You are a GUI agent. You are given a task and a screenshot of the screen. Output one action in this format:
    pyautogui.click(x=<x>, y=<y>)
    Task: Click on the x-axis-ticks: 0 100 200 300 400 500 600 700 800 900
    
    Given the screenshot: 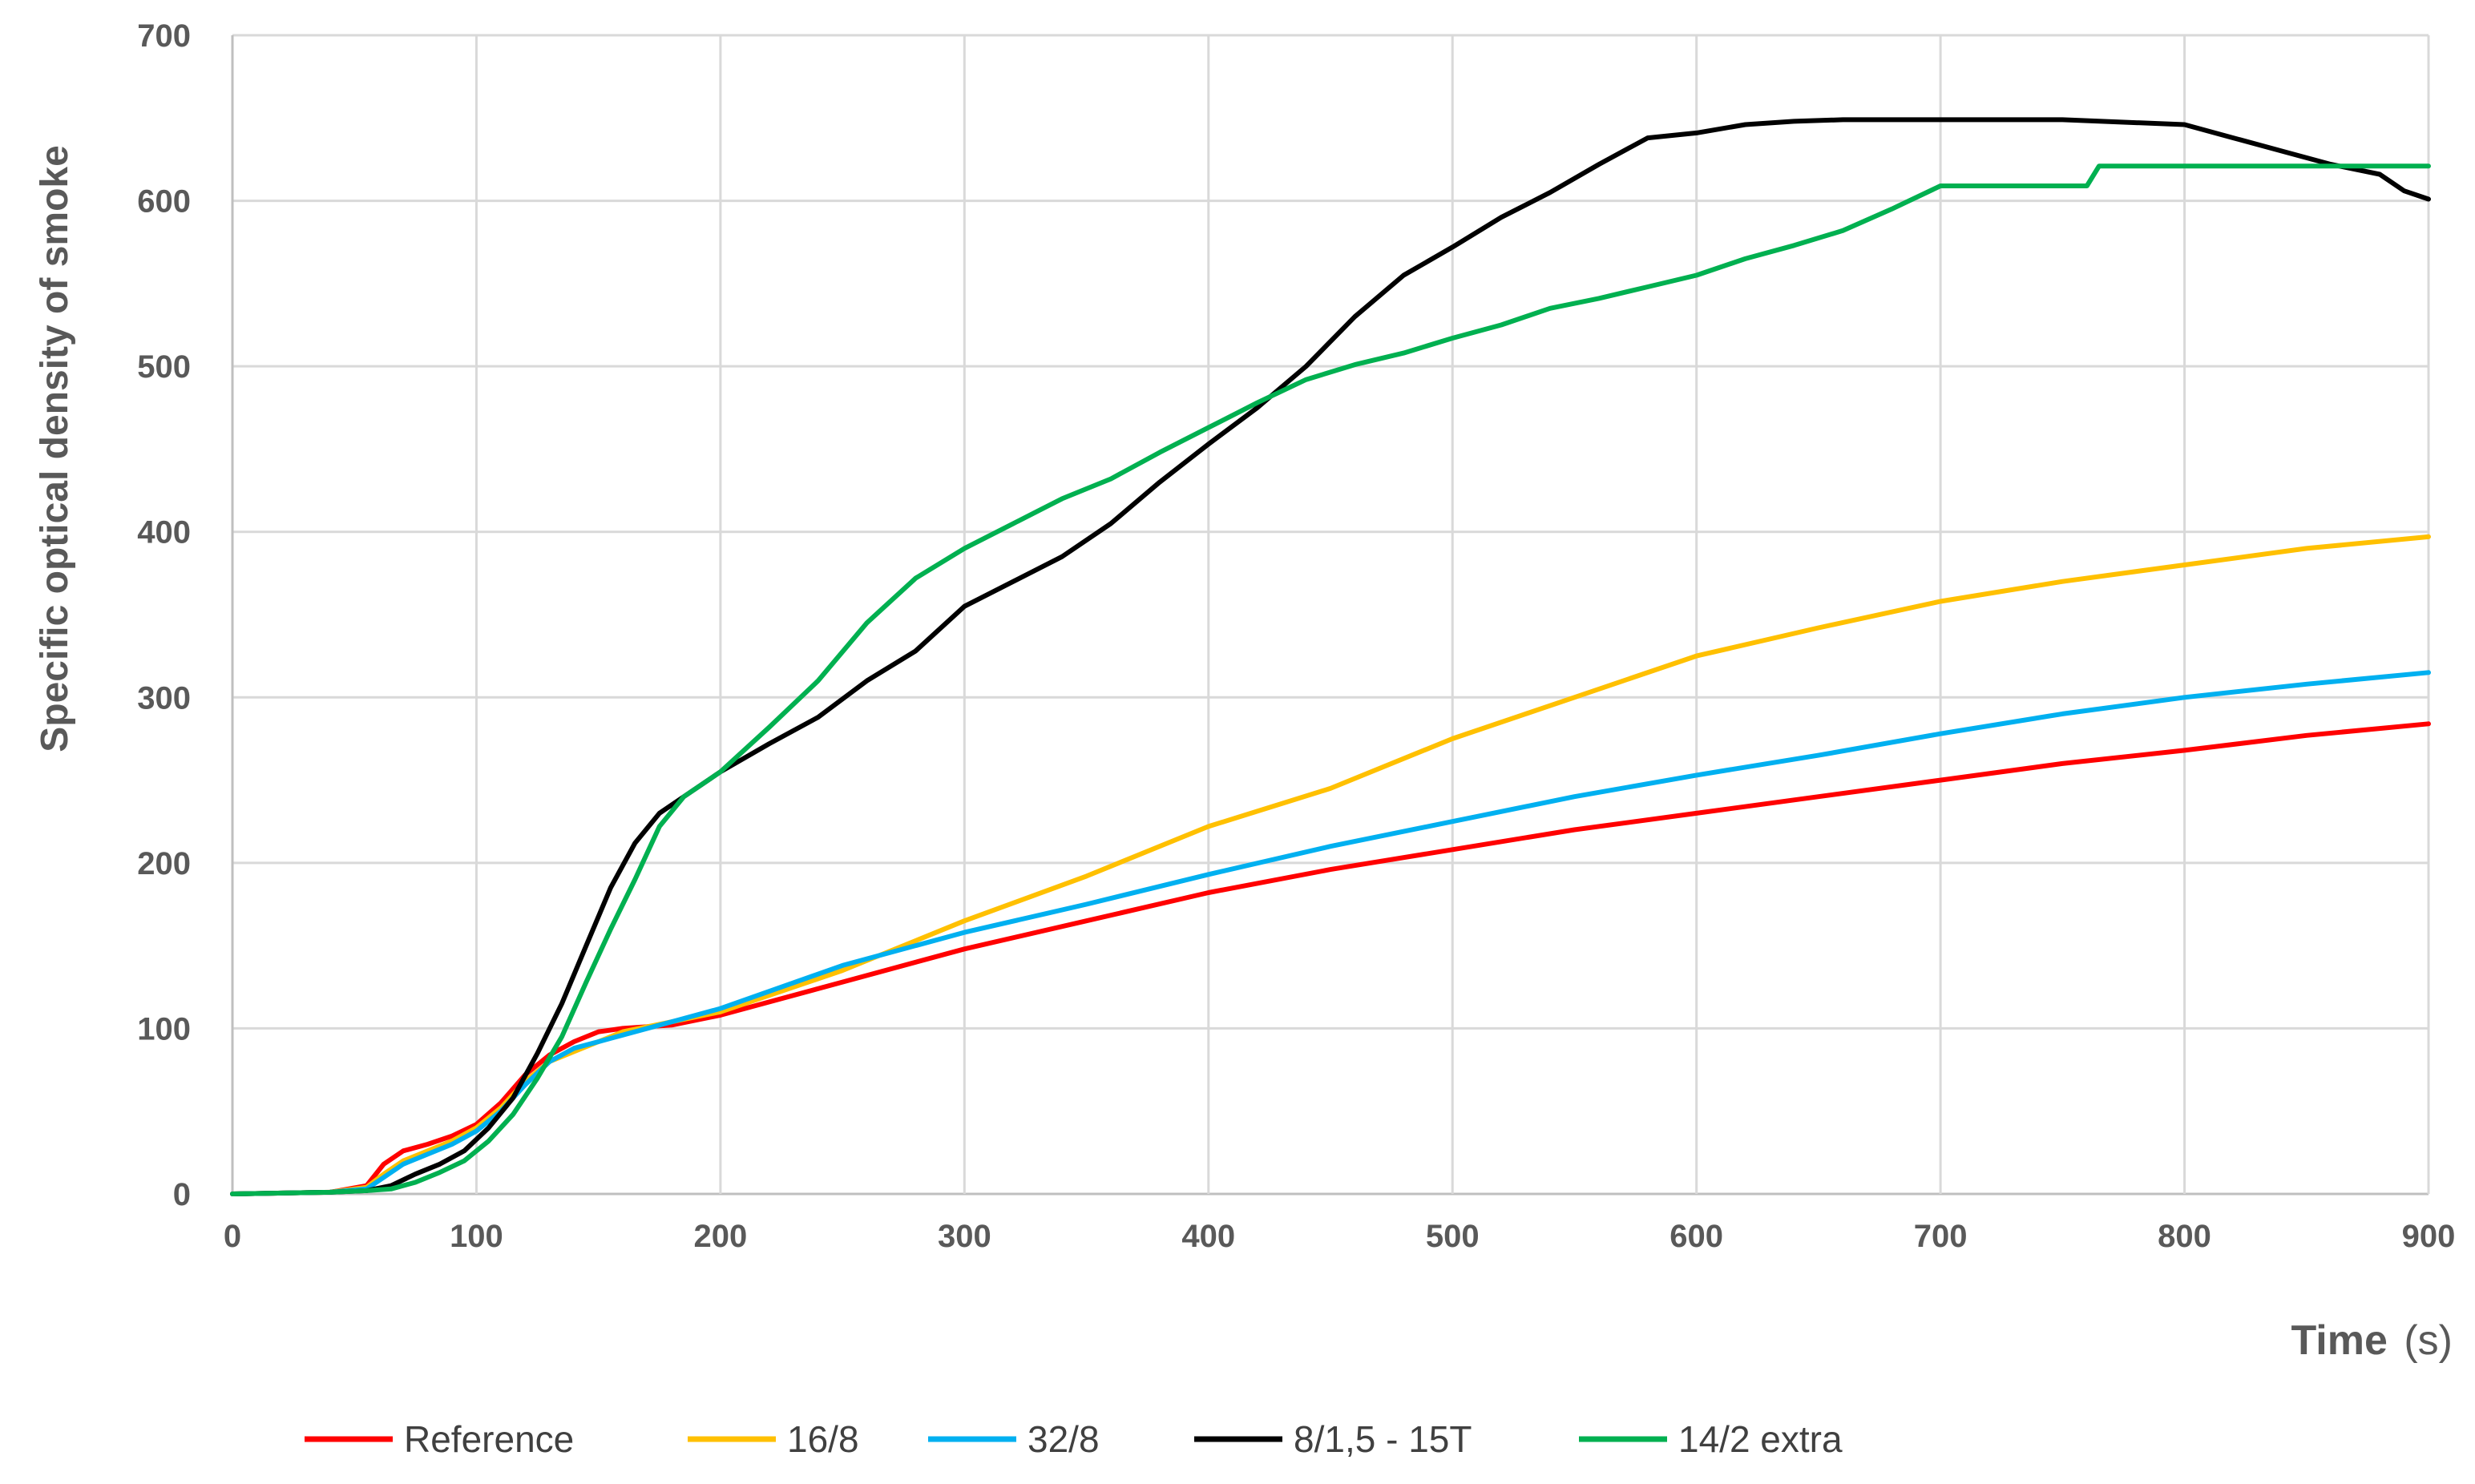 What is the action you would take?
    pyautogui.click(x=1340, y=1237)
    